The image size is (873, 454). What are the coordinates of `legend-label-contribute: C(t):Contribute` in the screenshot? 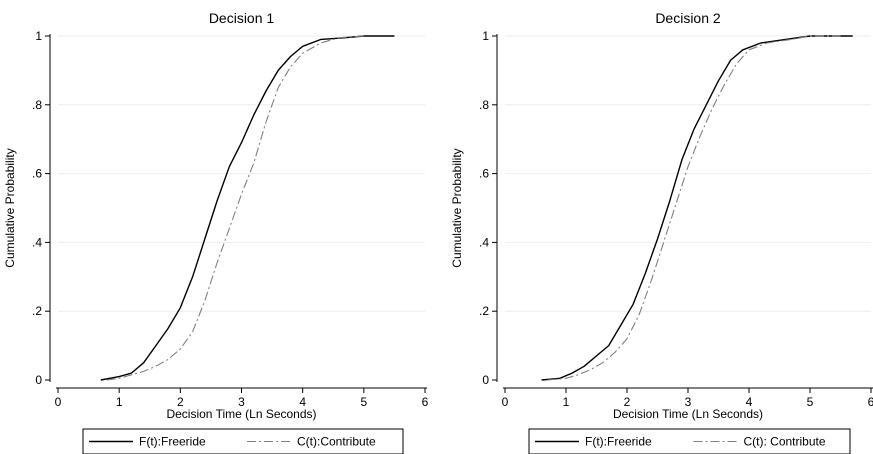 It's located at (336, 442).